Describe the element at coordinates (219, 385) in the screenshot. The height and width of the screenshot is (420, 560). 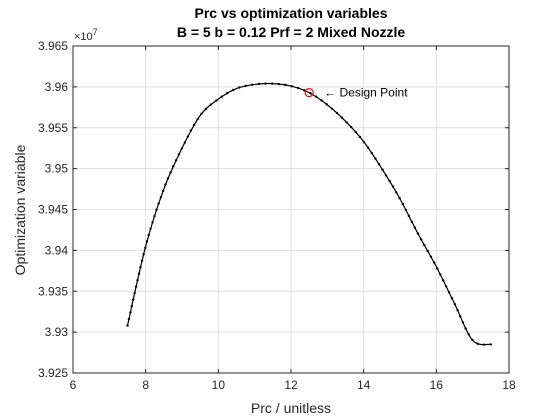
I see `x-tick-label: 10` at that location.